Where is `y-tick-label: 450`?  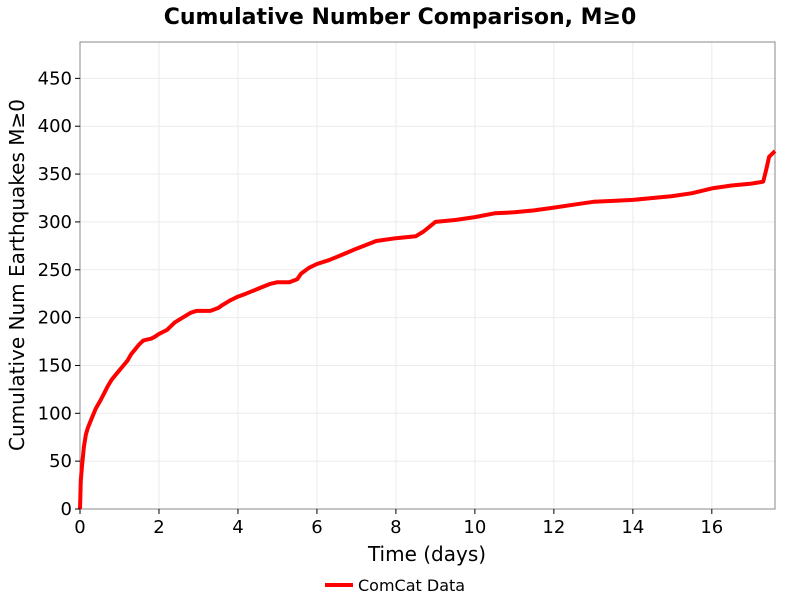
y-tick-label: 450 is located at coordinates (55, 78).